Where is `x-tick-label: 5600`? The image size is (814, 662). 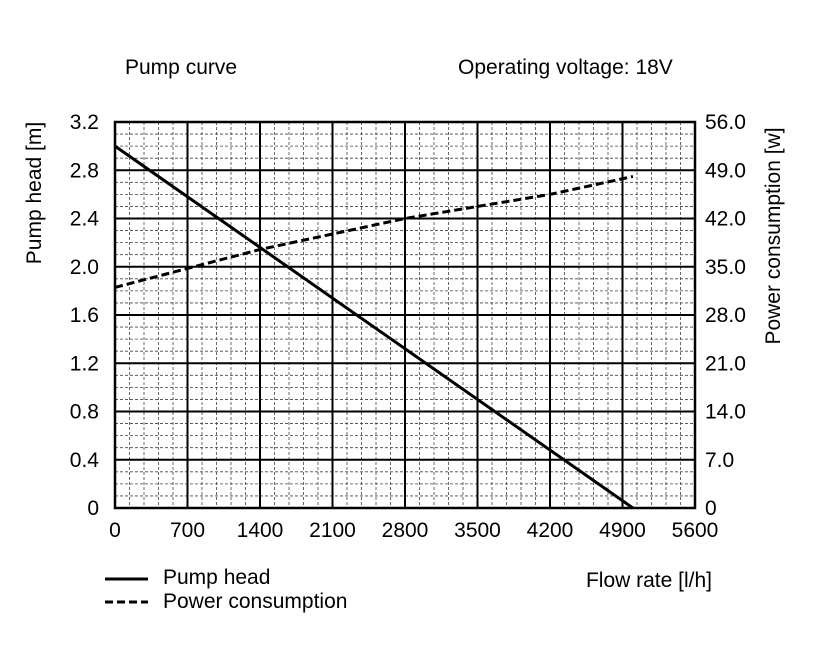 x-tick-label: 5600 is located at coordinates (695, 530).